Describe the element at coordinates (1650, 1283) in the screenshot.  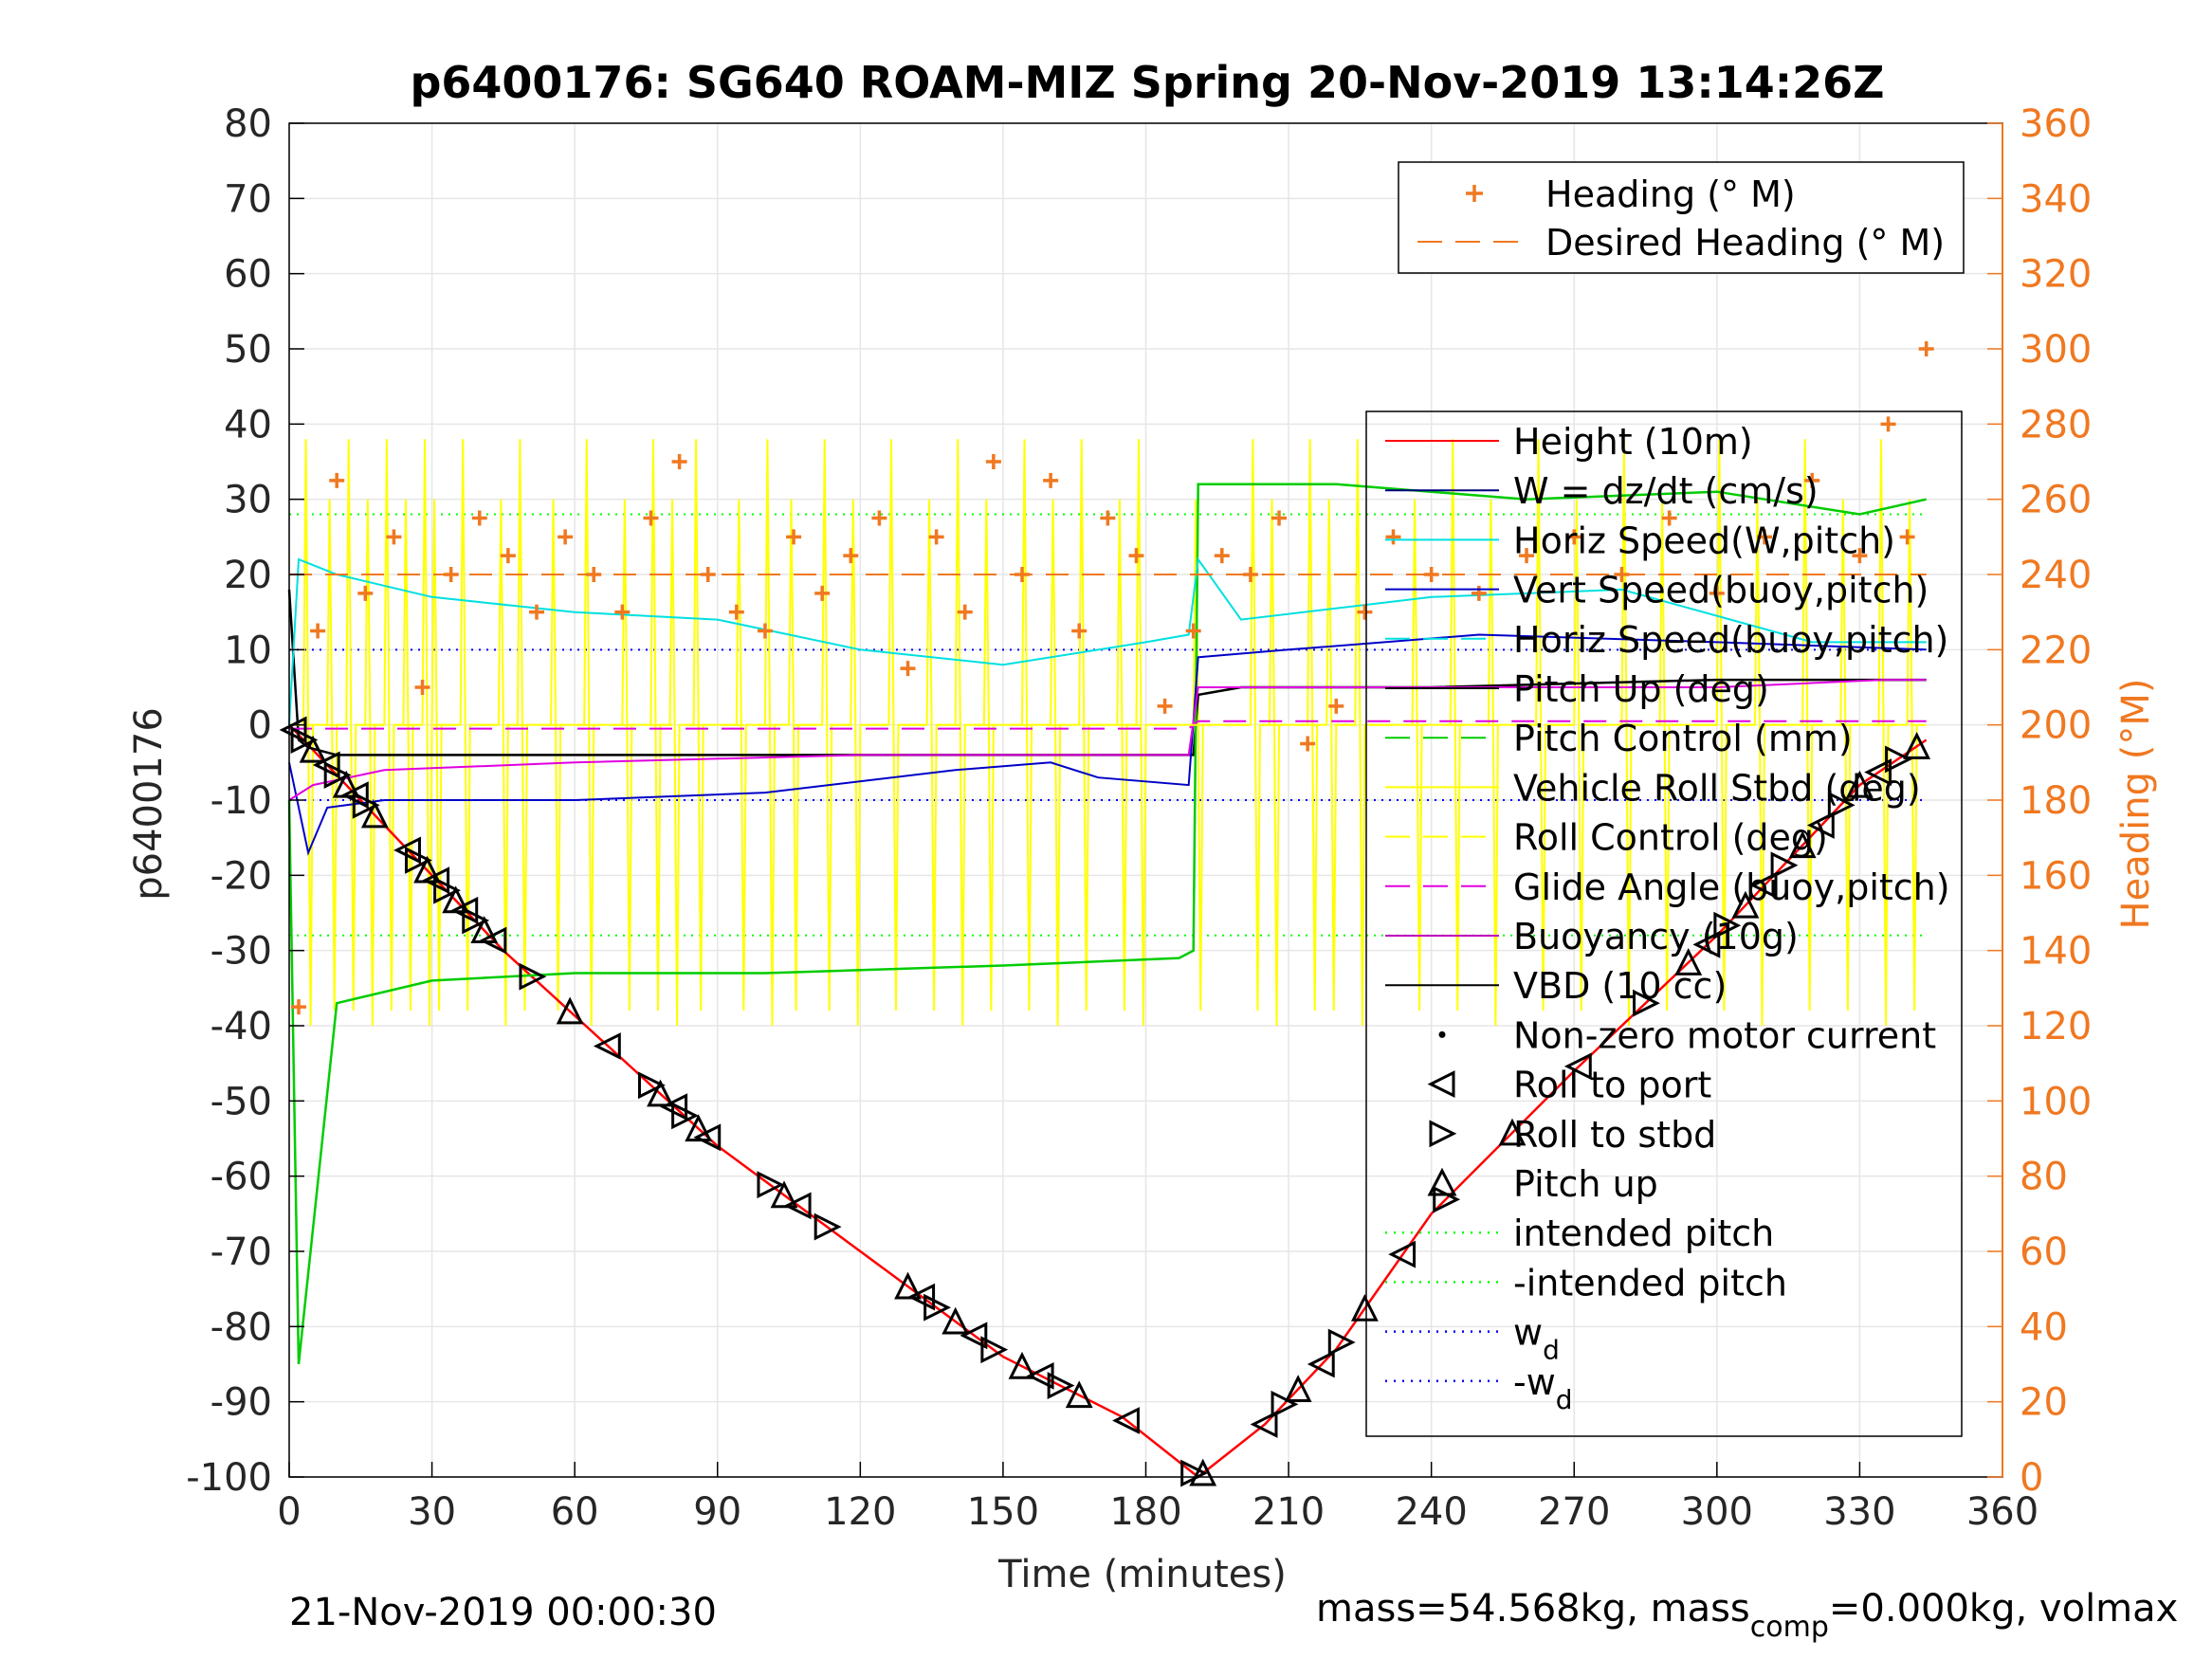
I see `legend-main-label: -intended pitch` at that location.